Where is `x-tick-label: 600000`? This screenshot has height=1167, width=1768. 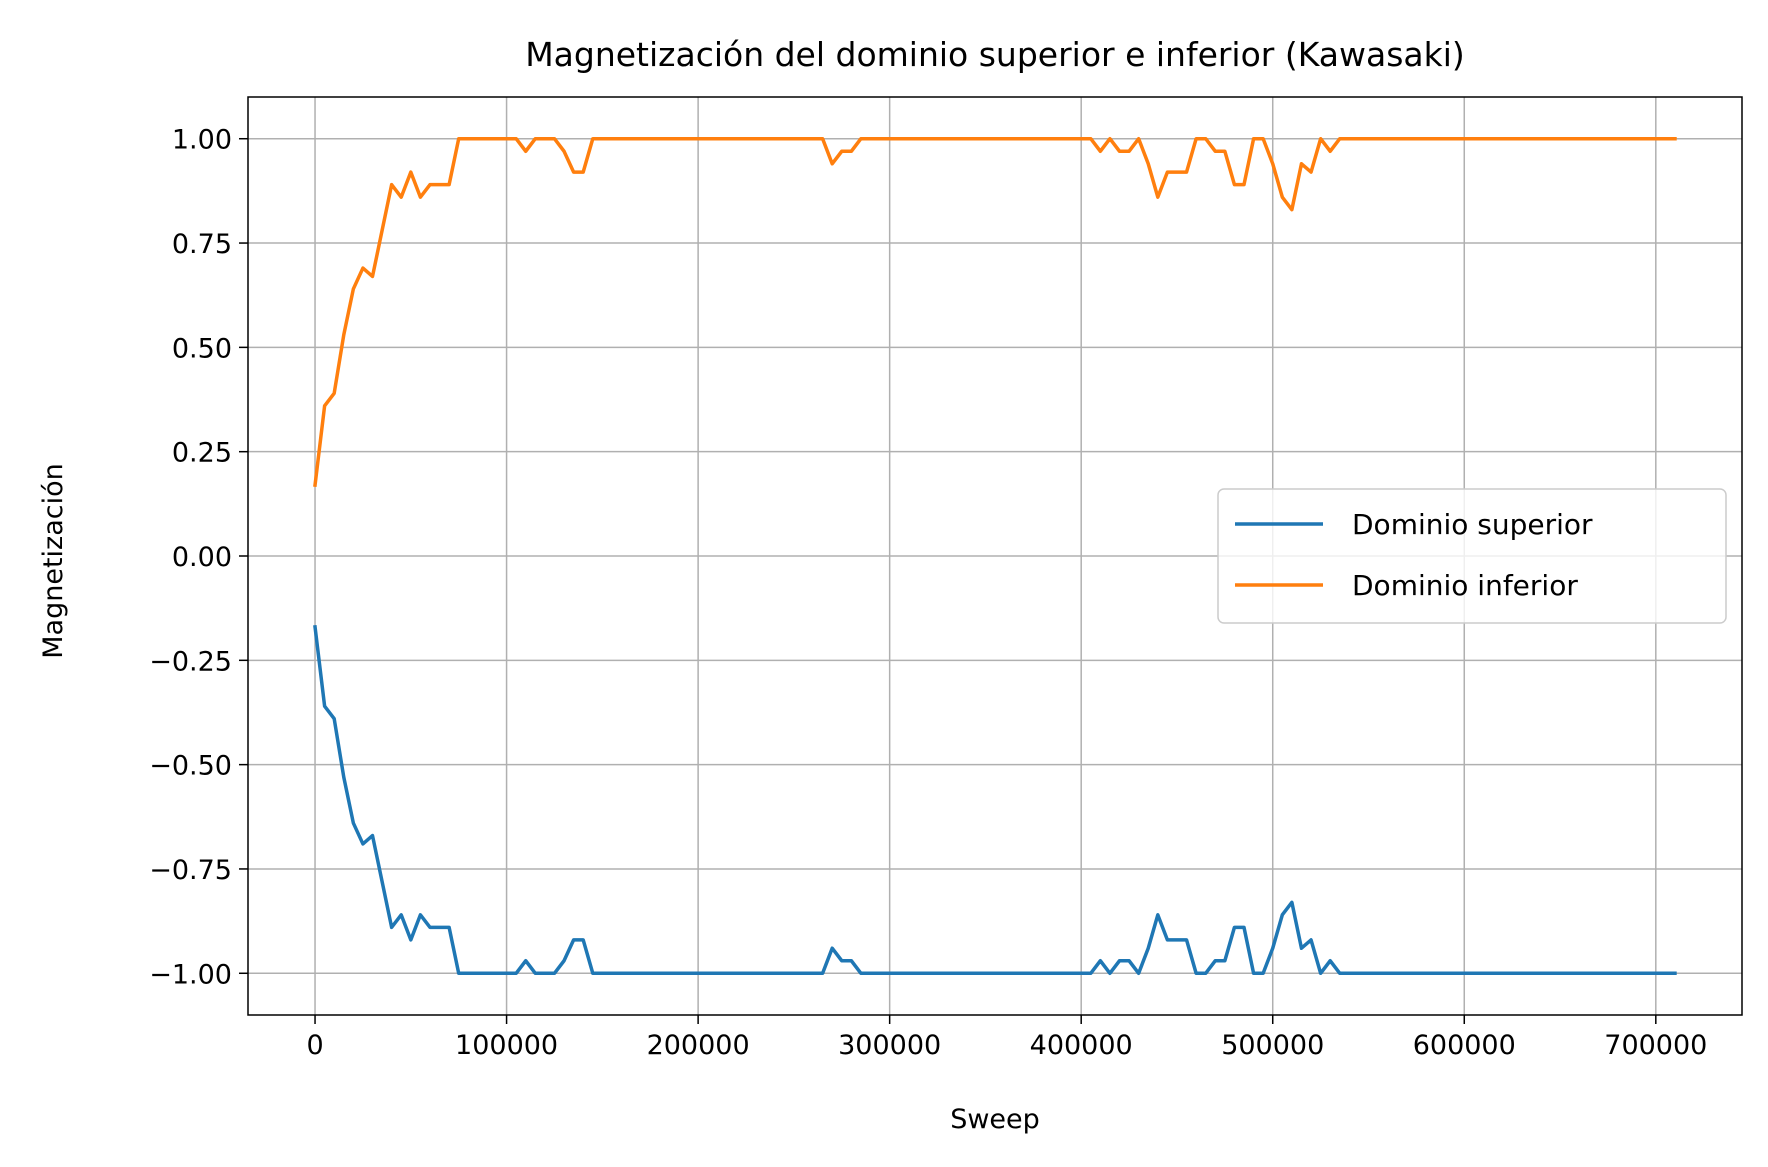 x-tick-label: 600000 is located at coordinates (1464, 1045).